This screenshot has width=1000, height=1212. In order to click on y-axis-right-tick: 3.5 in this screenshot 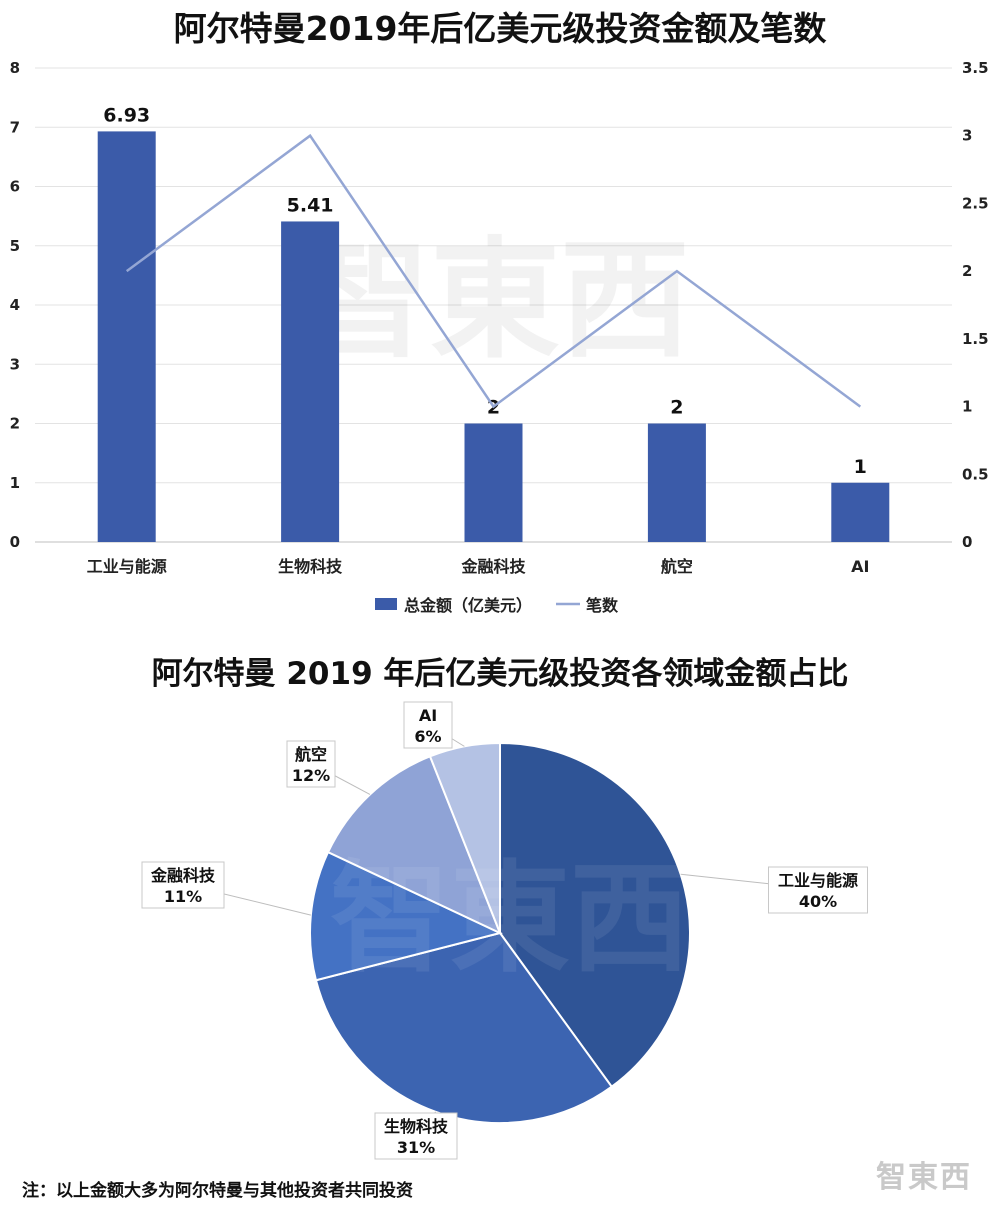, I will do `click(975, 68)`.